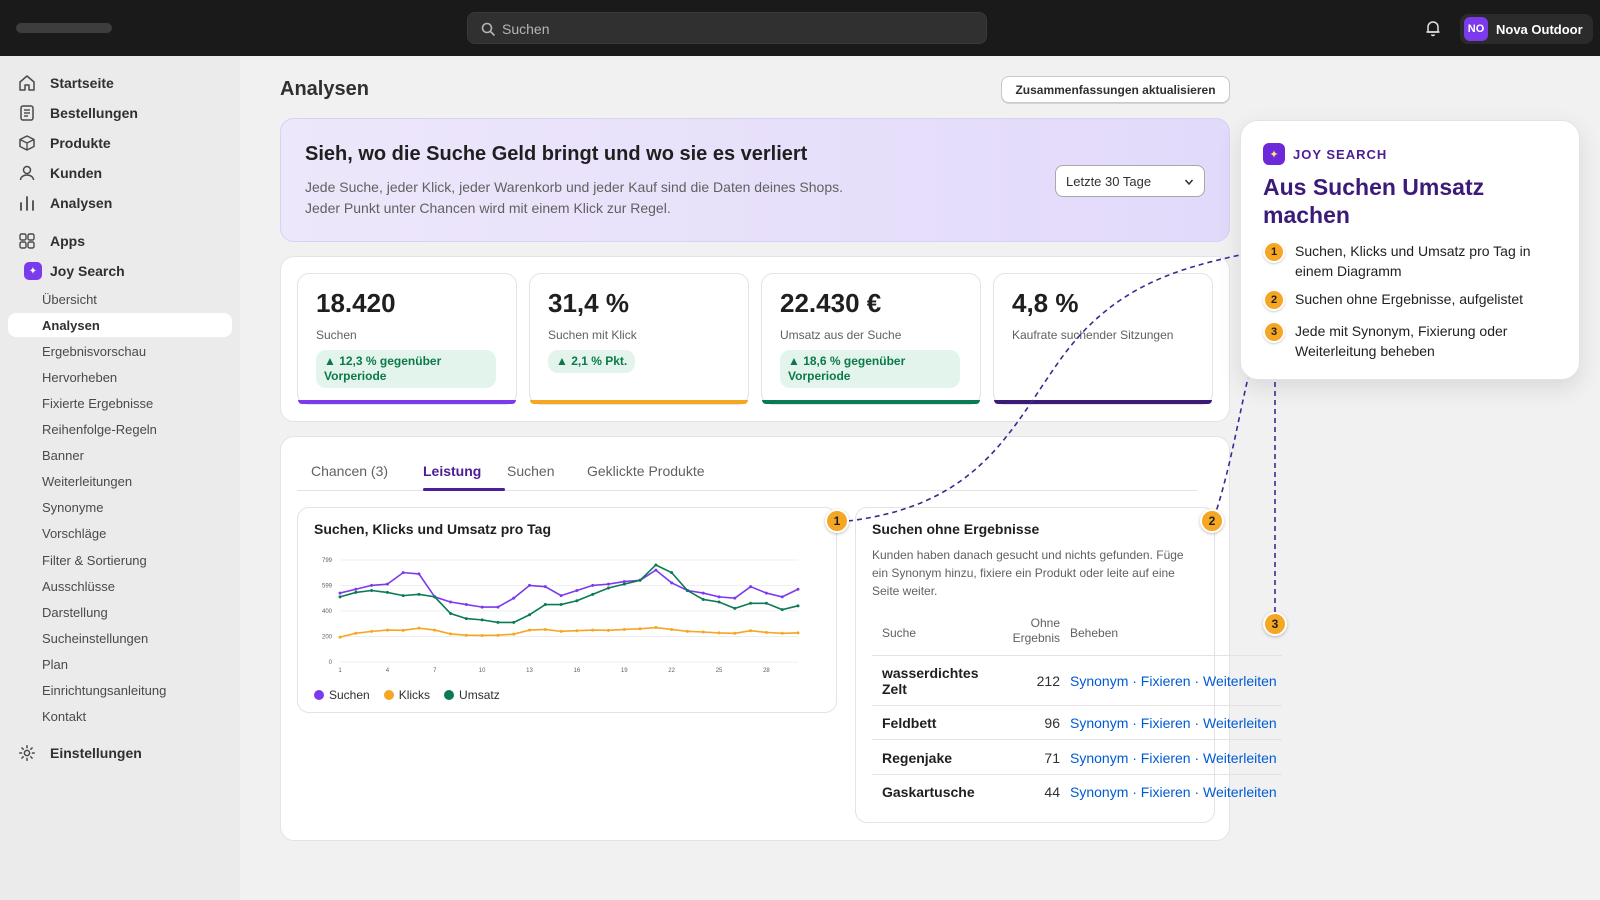 The image size is (1600, 900). What do you see at coordinates (99, 429) in the screenshot?
I see `app-nav-item: Reihenfolge-Regeln` at bounding box center [99, 429].